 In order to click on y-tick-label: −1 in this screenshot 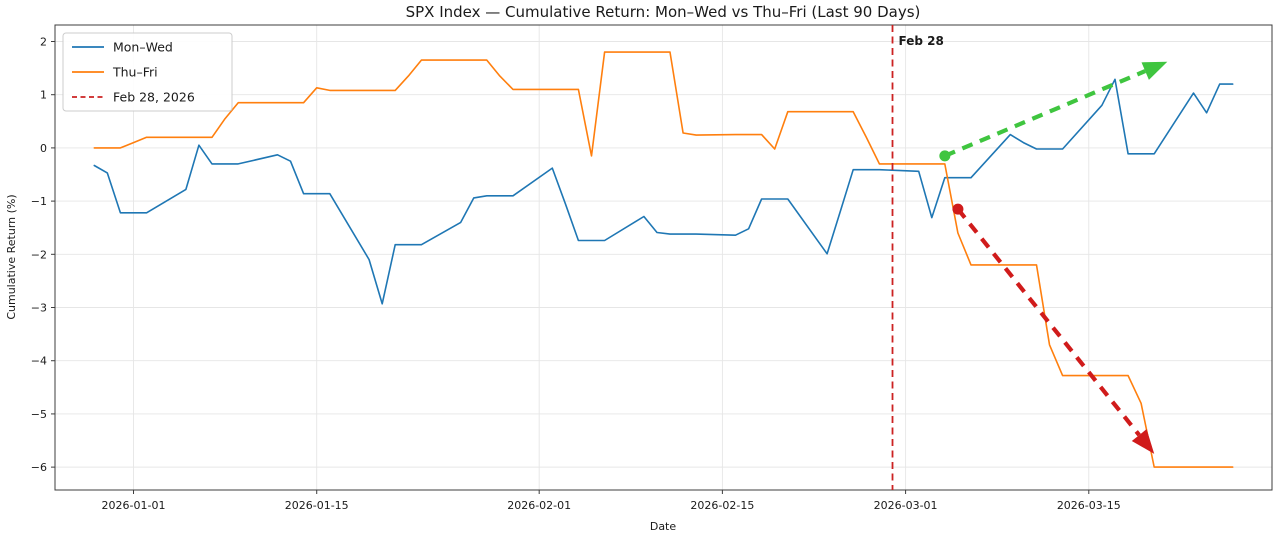, I will do `click(39, 201)`.